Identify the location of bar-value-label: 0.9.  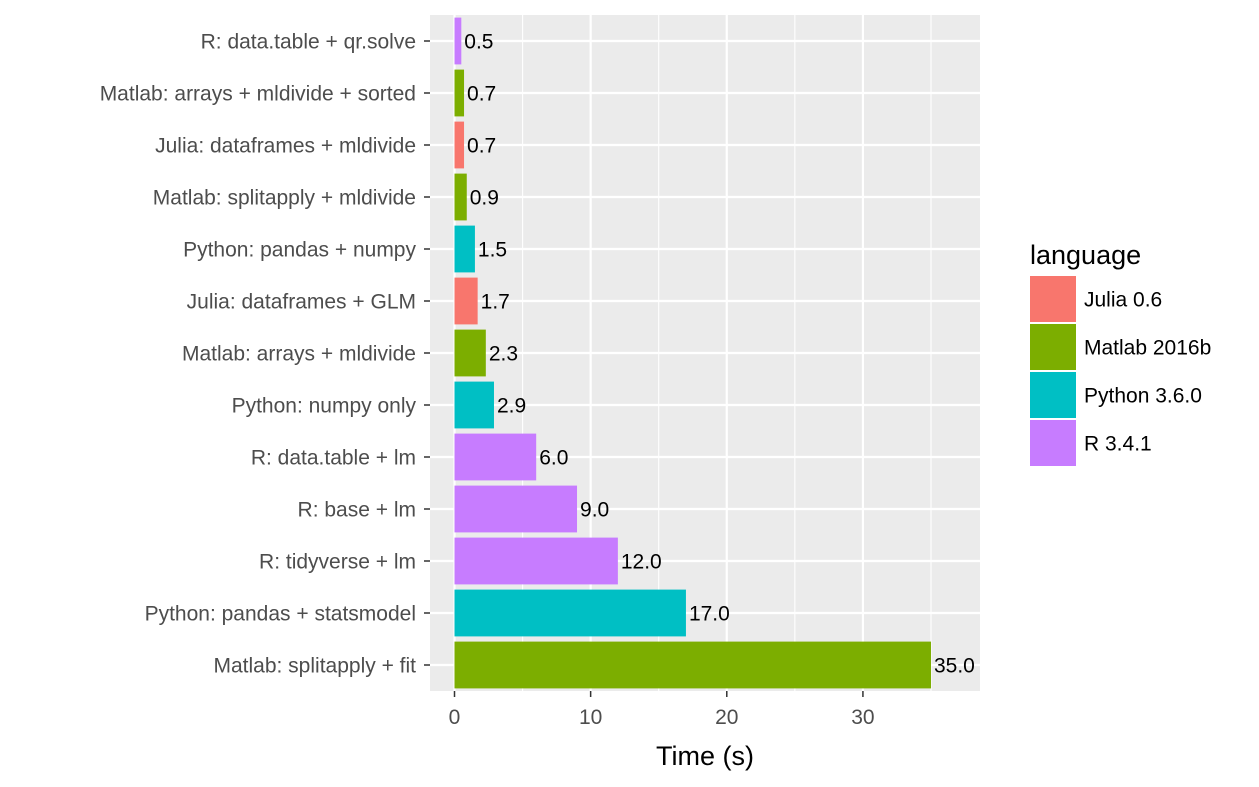
(484, 198).